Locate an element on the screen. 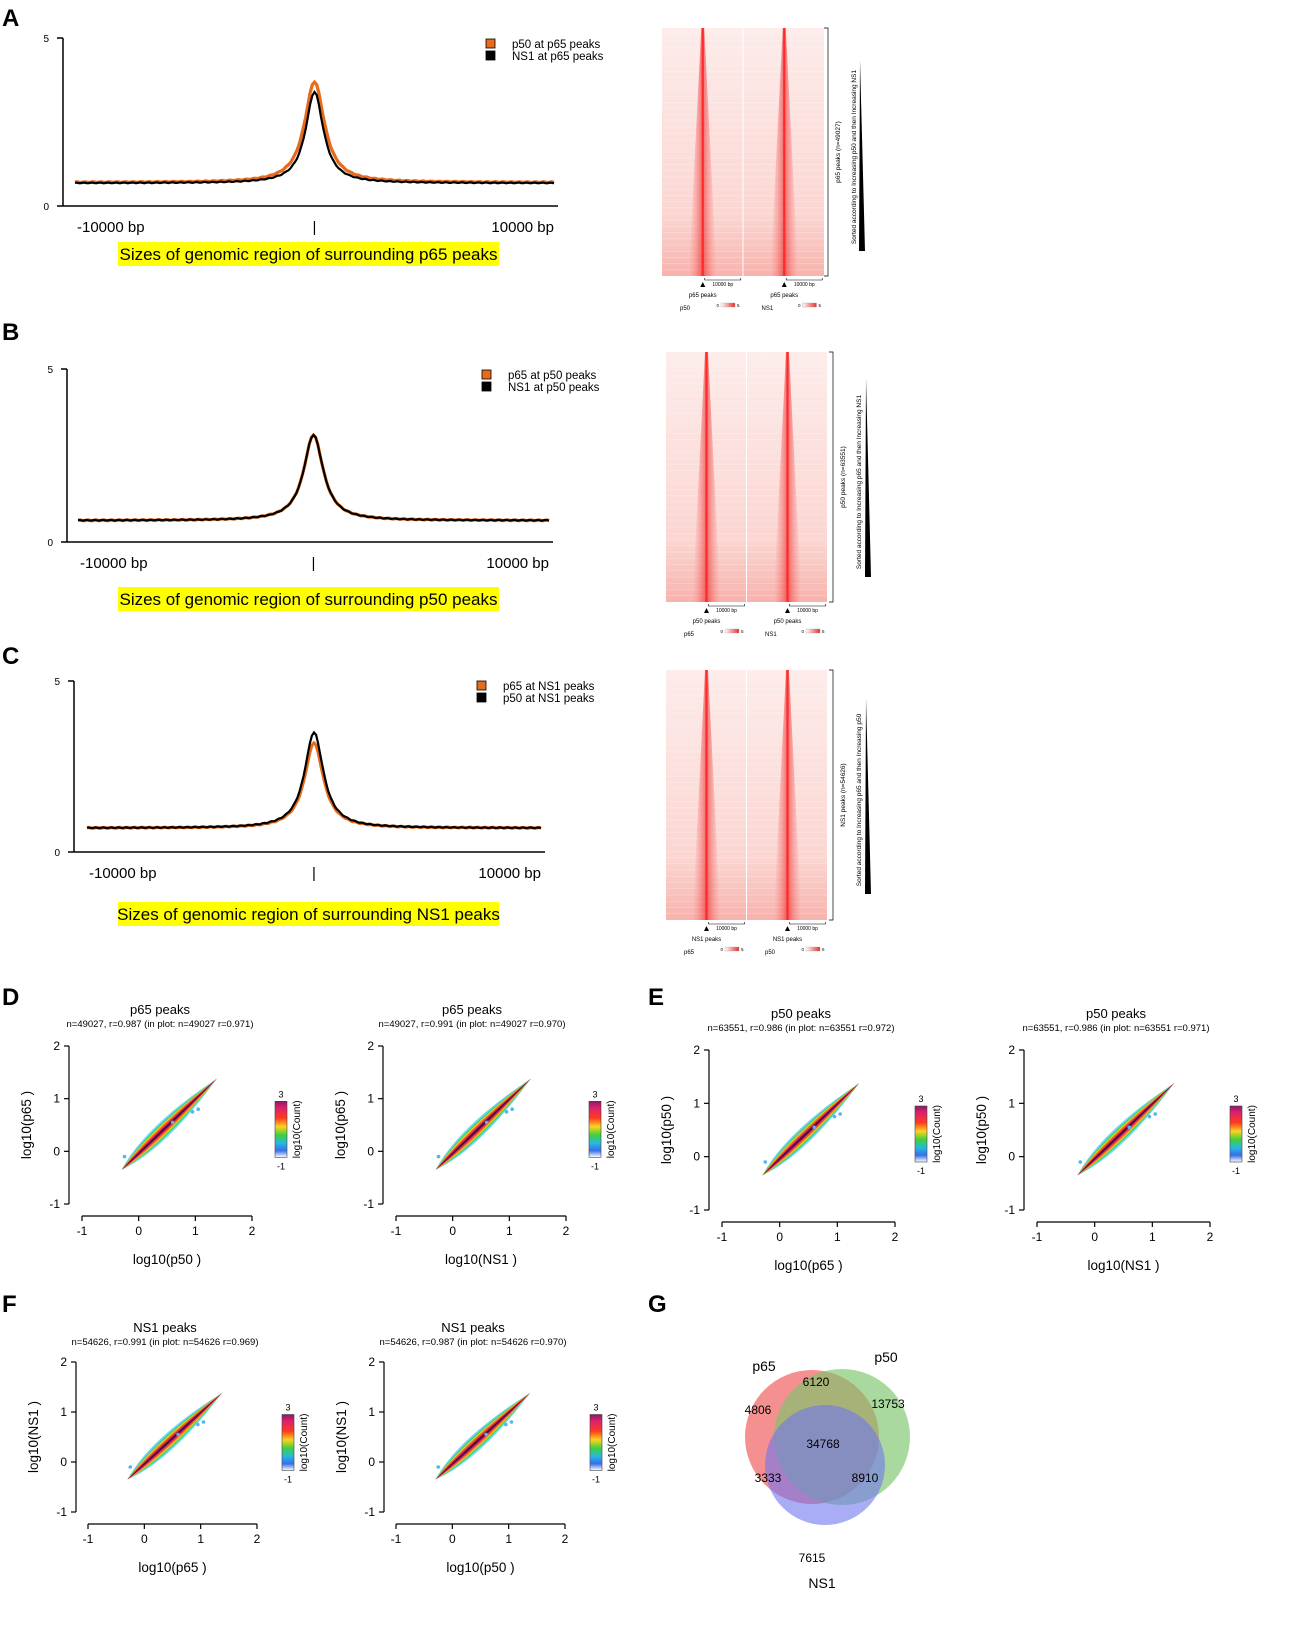 The image size is (1315, 1630). panel-label-D: D is located at coordinates (10, 997).